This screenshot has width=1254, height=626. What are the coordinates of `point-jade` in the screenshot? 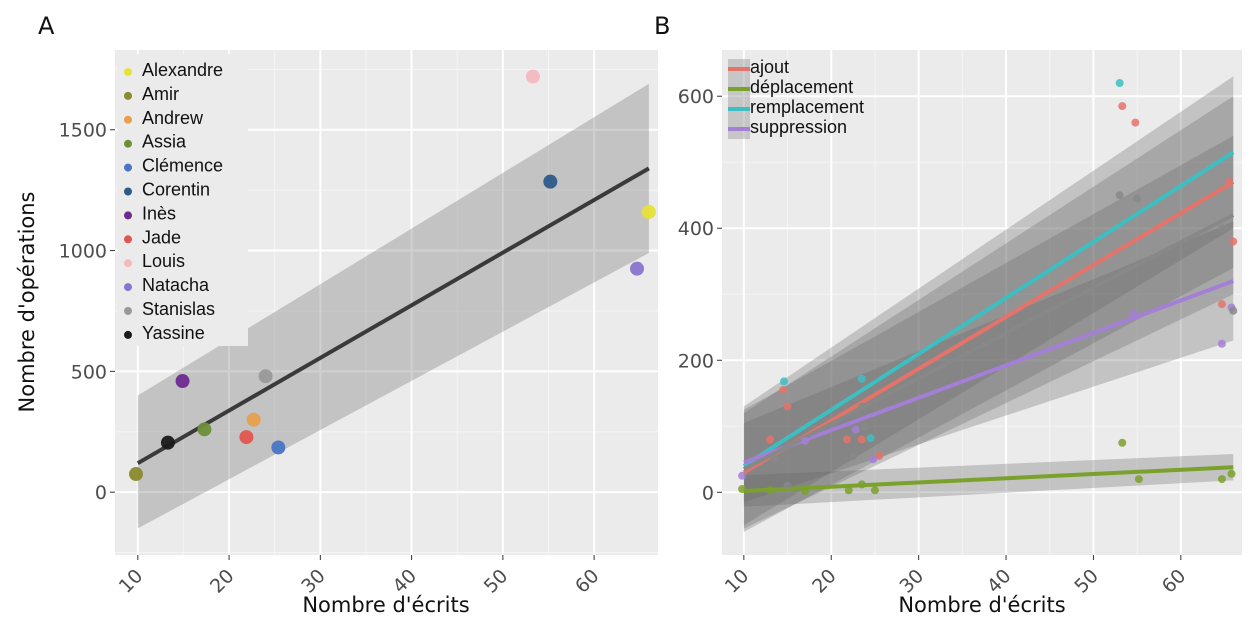 It's located at (246, 437).